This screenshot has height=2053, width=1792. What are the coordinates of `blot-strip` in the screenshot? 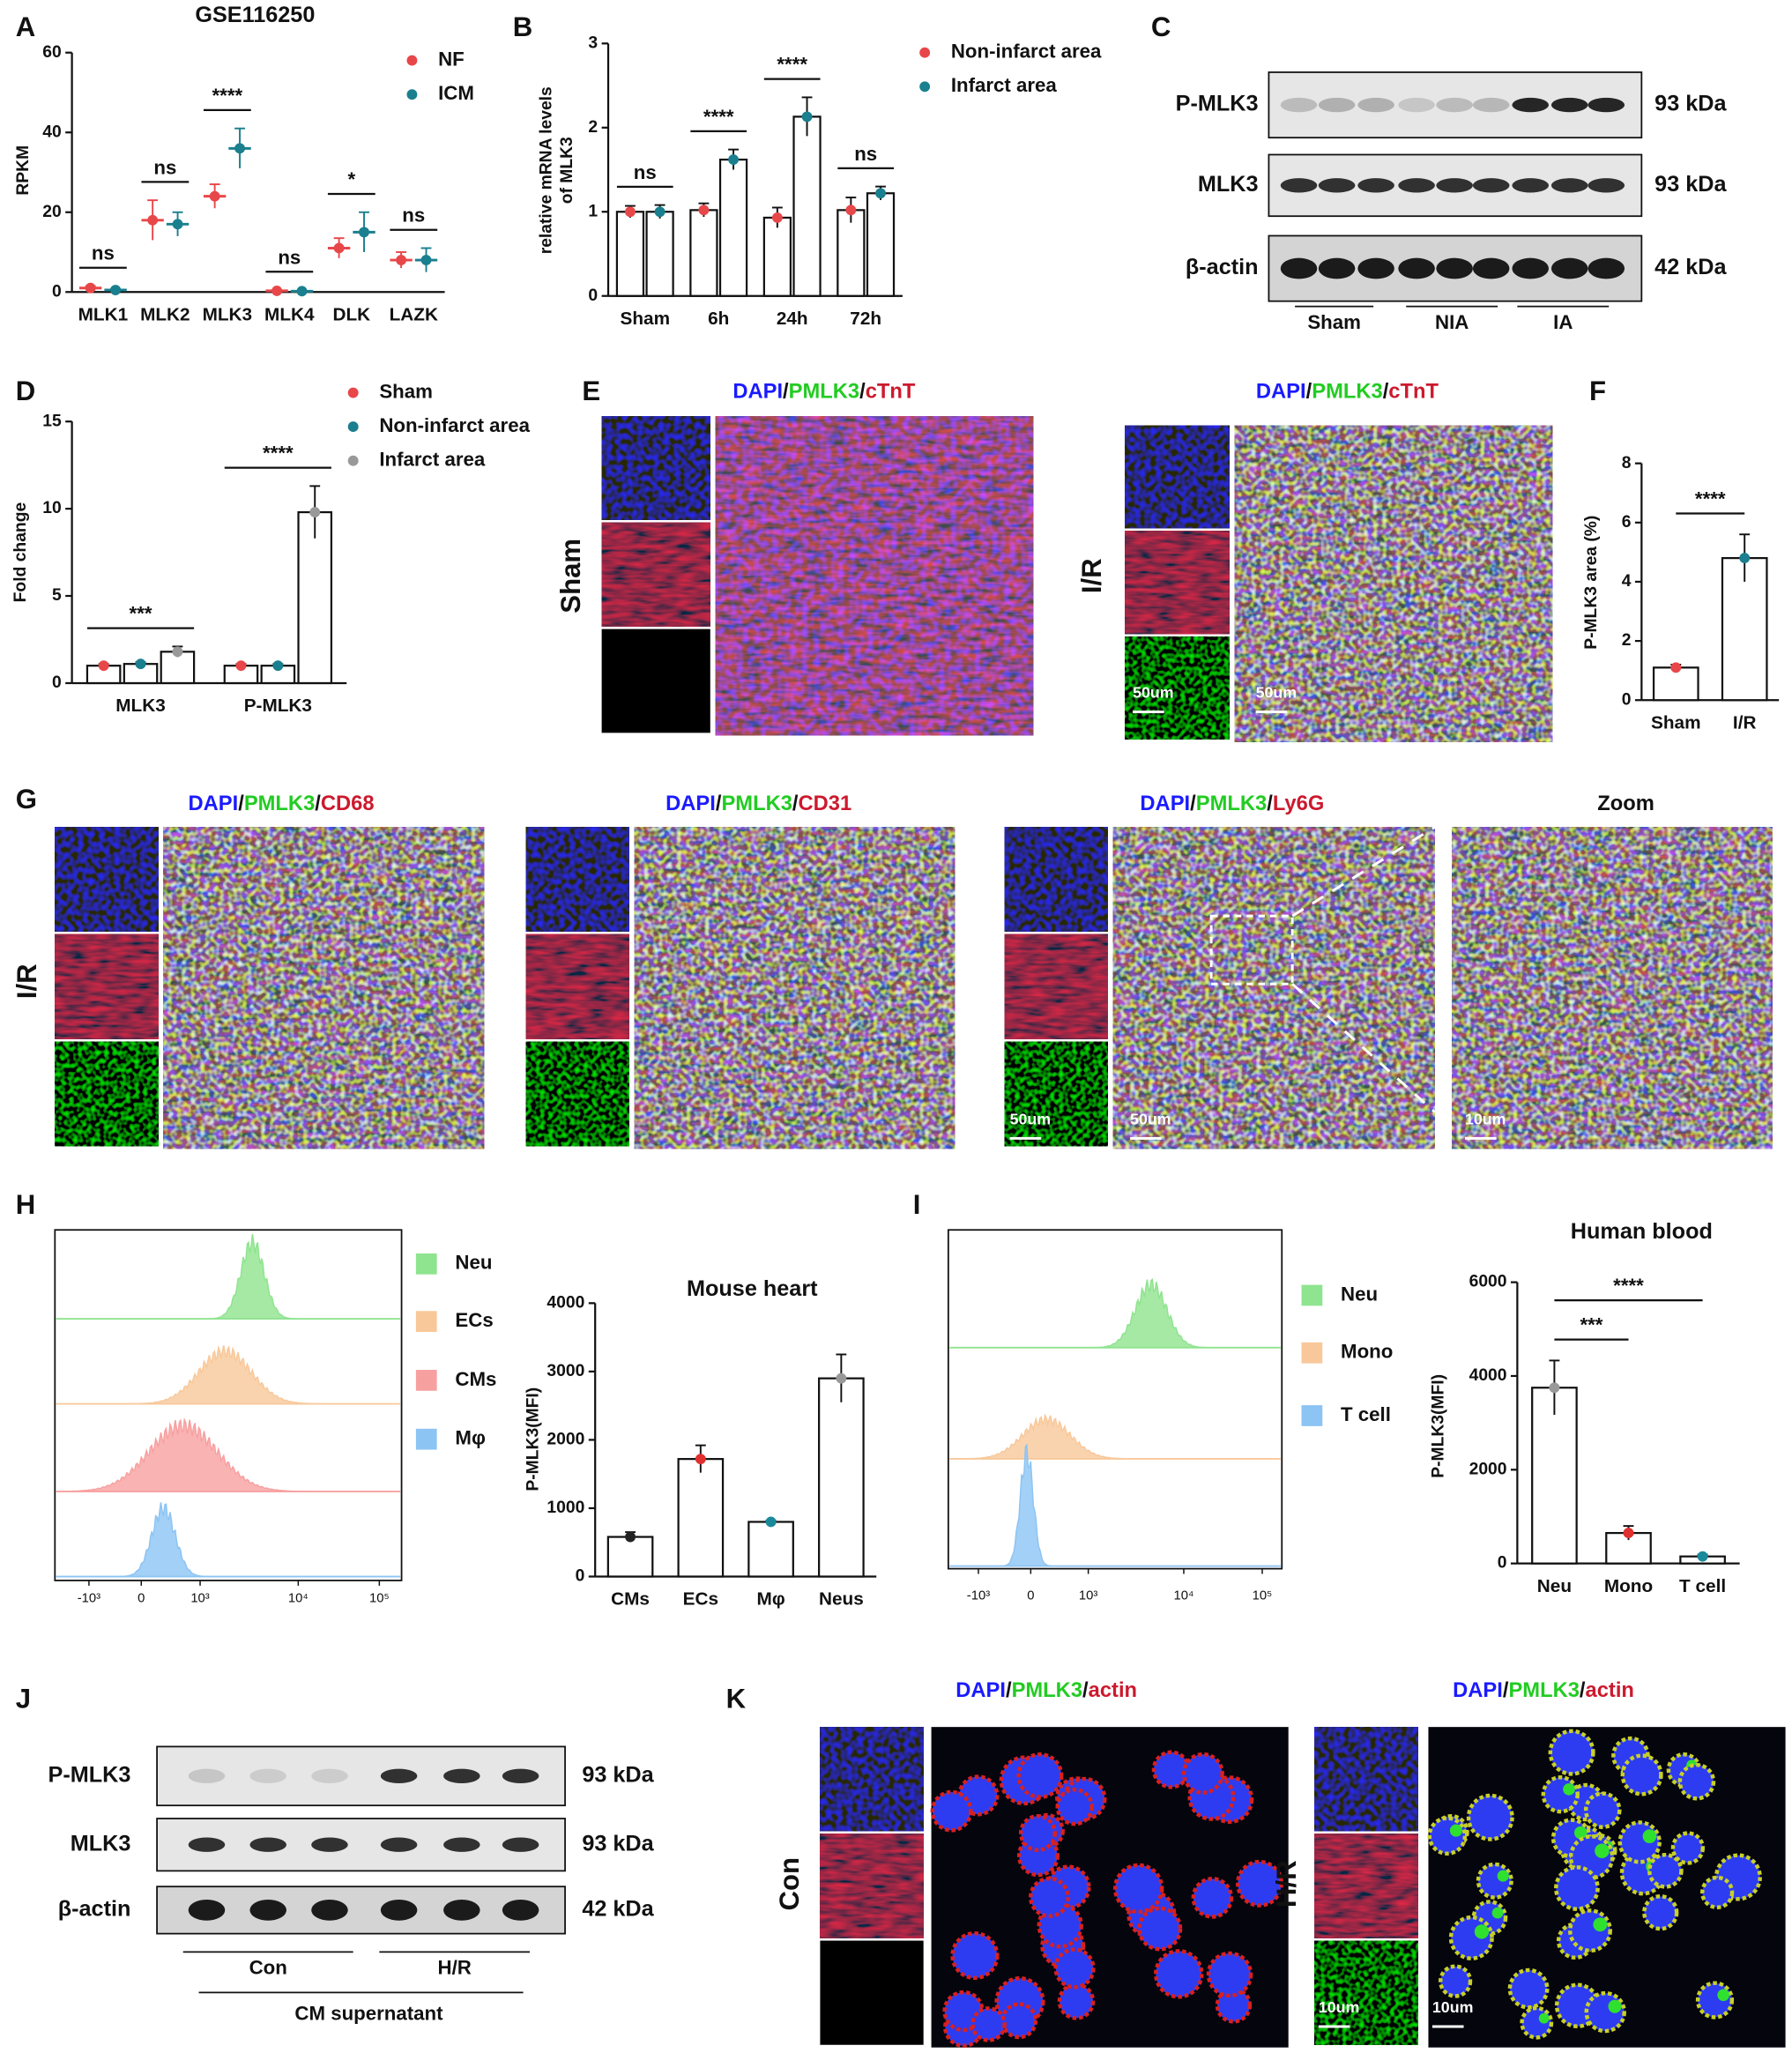 It's located at (361, 1776).